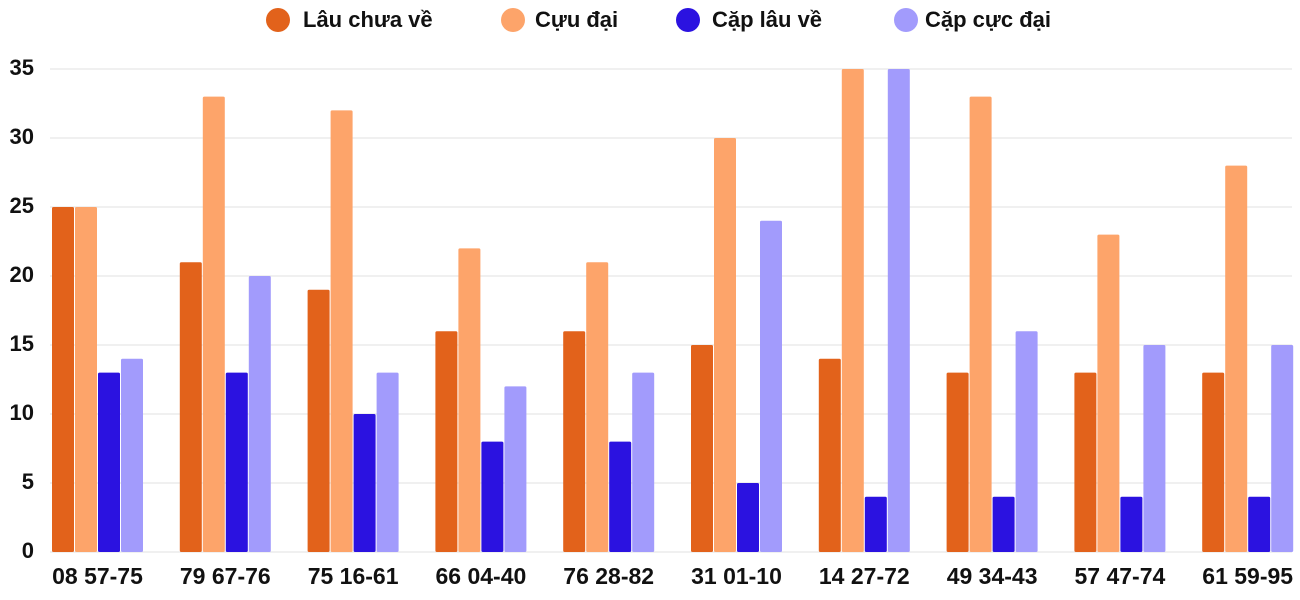 This screenshot has width=1300, height=600. Describe the element at coordinates (22, 205) in the screenshot. I see `y-tick-label: 25` at that location.